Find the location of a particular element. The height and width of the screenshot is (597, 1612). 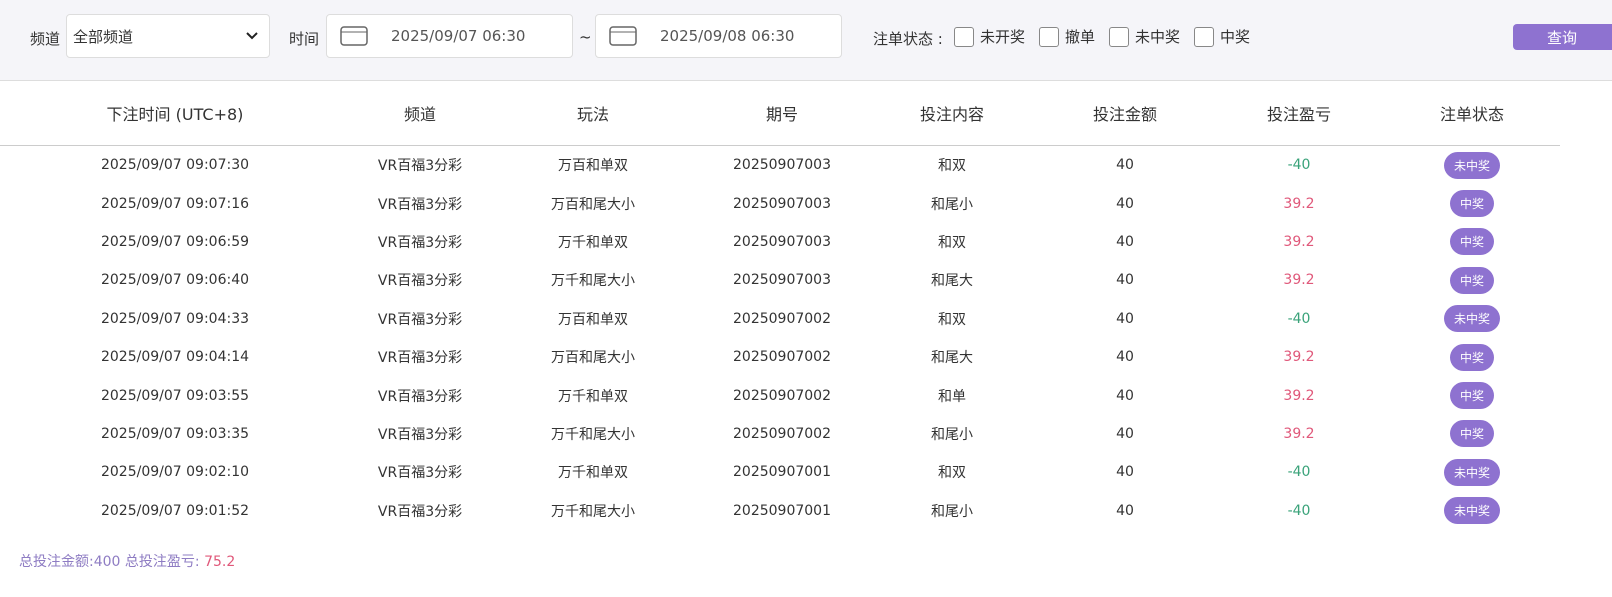

bet-time: 2025/09/07 09:06:40 is located at coordinates (175, 280).